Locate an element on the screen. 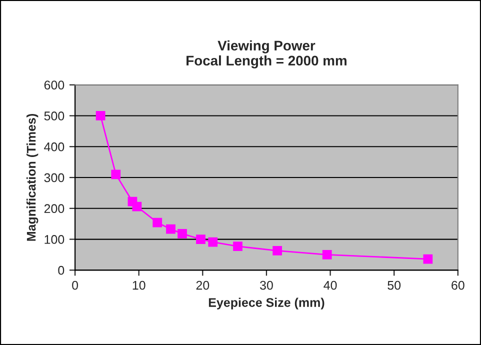 The width and height of the screenshot is (481, 345). x-tick-label: 60 is located at coordinates (458, 285).